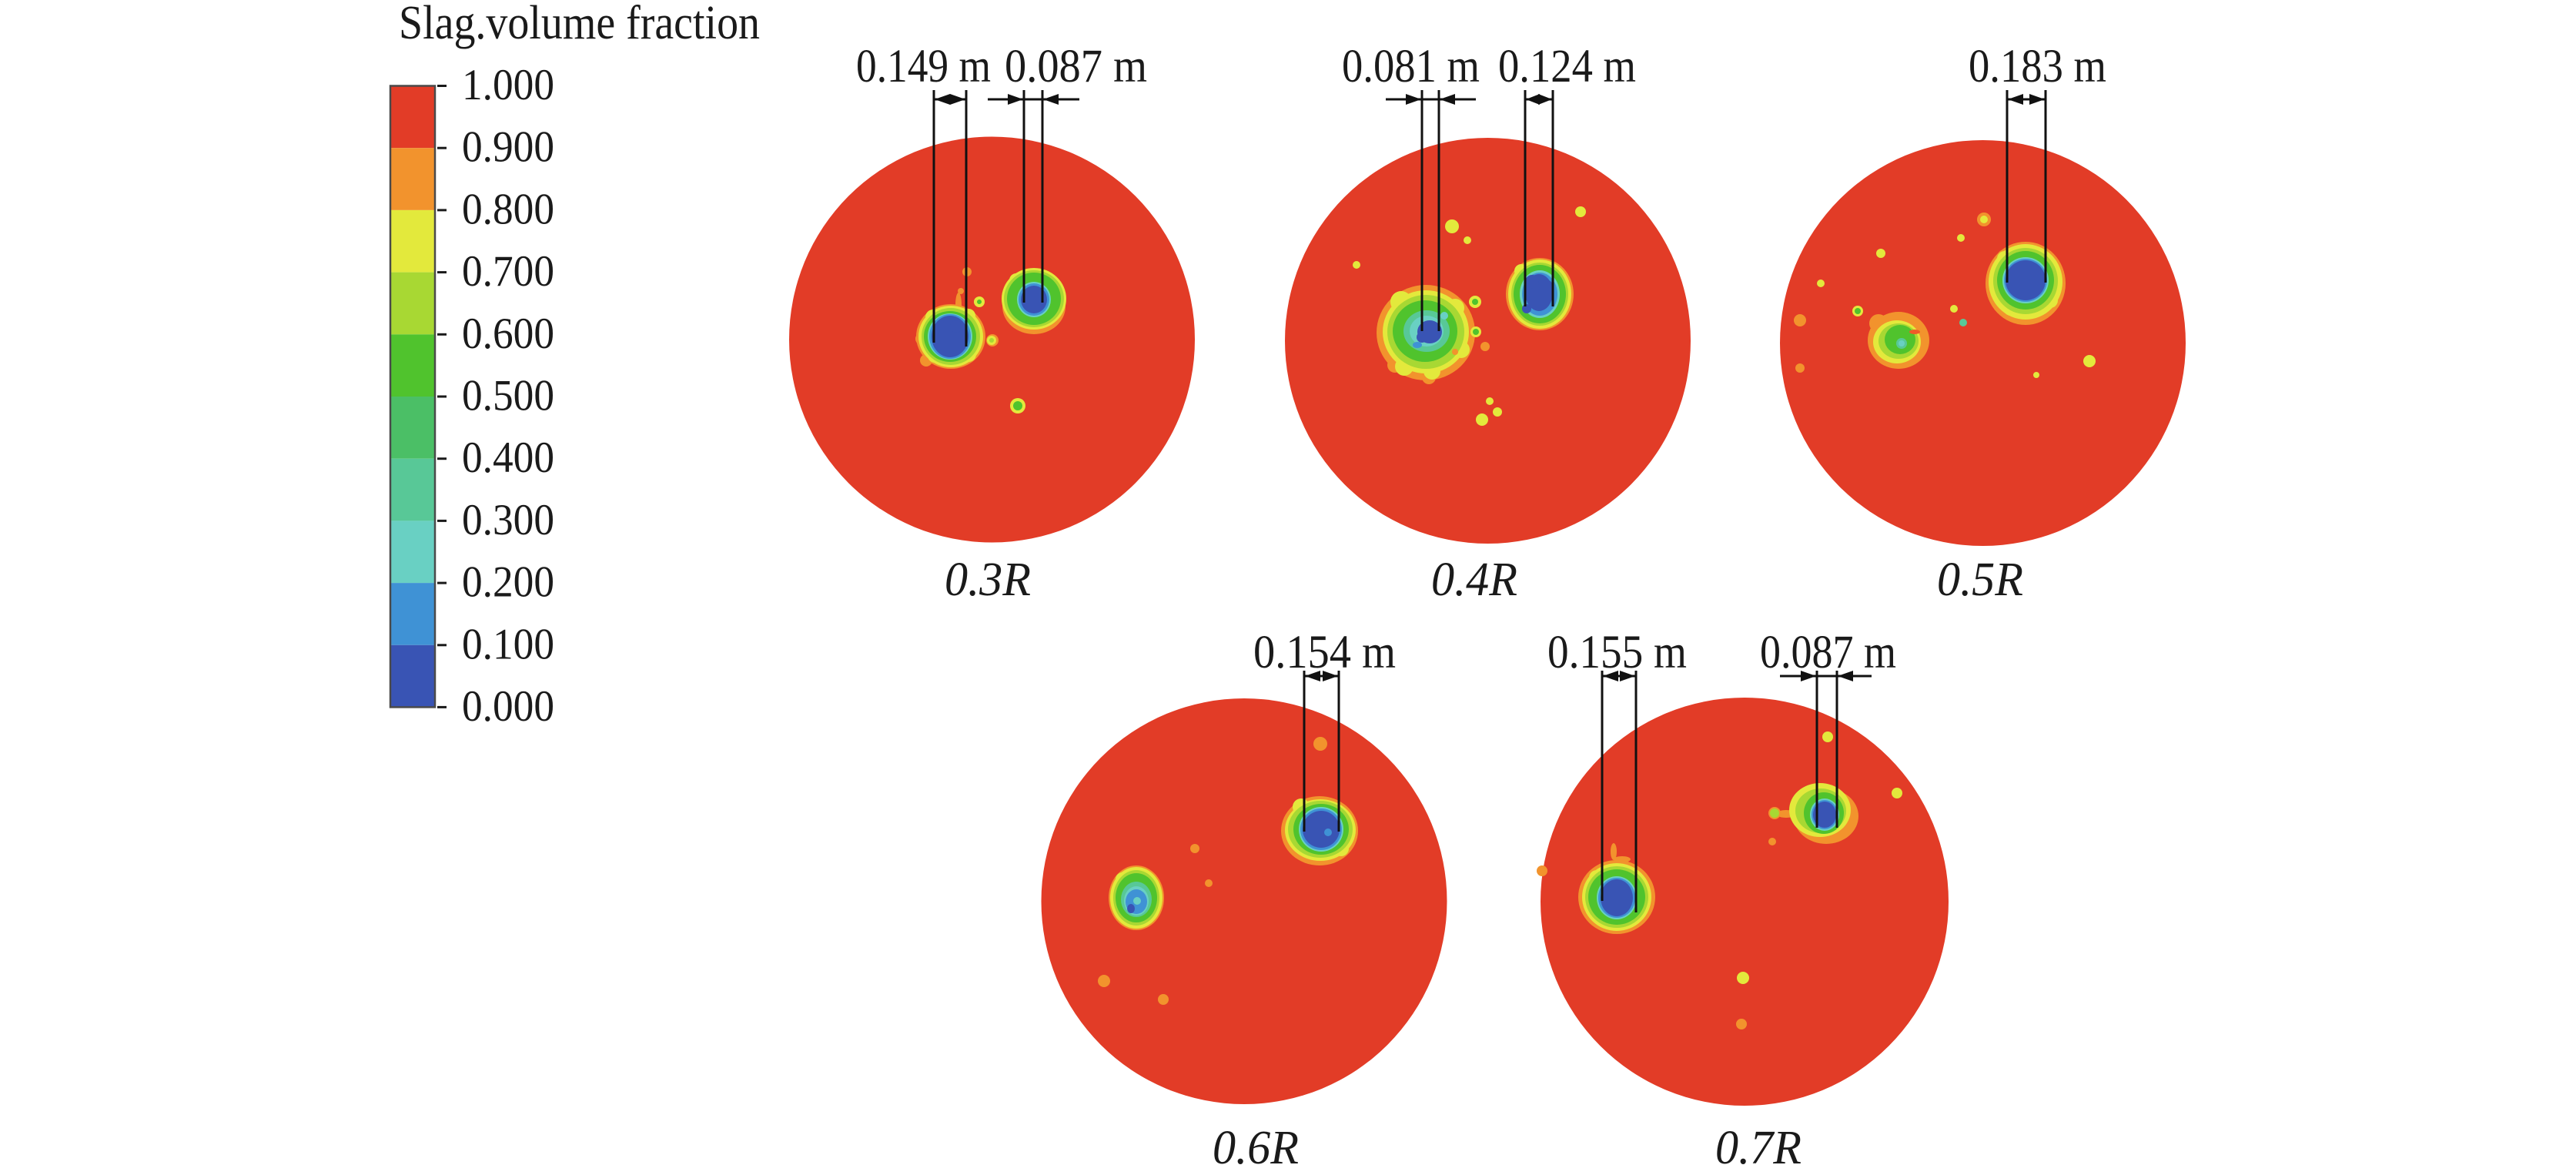 This screenshot has width=2576, height=1175. What do you see at coordinates (1474, 580) in the screenshot?
I see `svg-text: 0.4R` at bounding box center [1474, 580].